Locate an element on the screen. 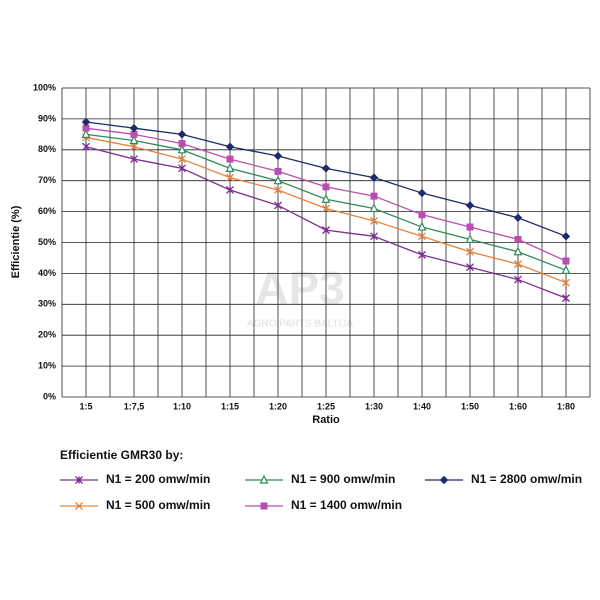  x-tick-label: 1:60 is located at coordinates (518, 406).